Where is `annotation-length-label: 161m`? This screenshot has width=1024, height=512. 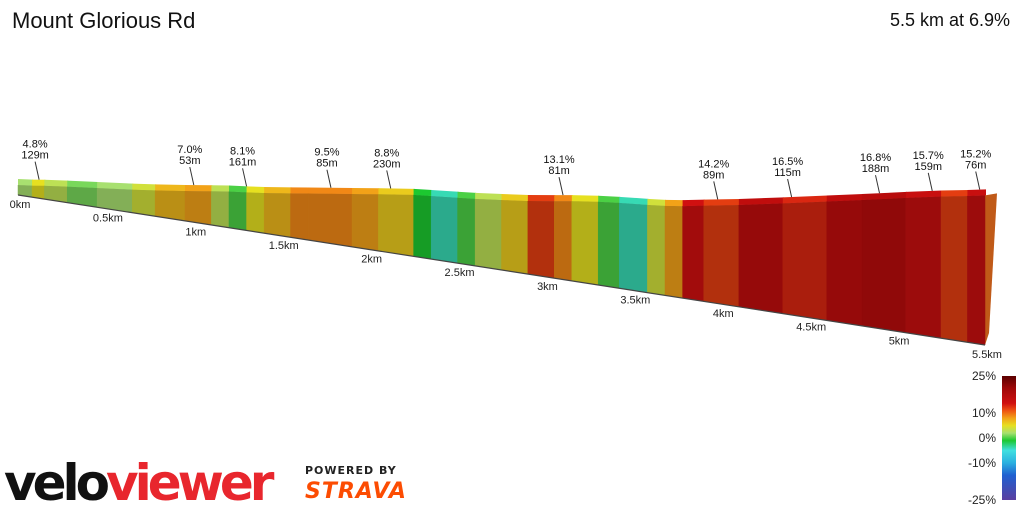 annotation-length-label: 161m is located at coordinates (243, 162).